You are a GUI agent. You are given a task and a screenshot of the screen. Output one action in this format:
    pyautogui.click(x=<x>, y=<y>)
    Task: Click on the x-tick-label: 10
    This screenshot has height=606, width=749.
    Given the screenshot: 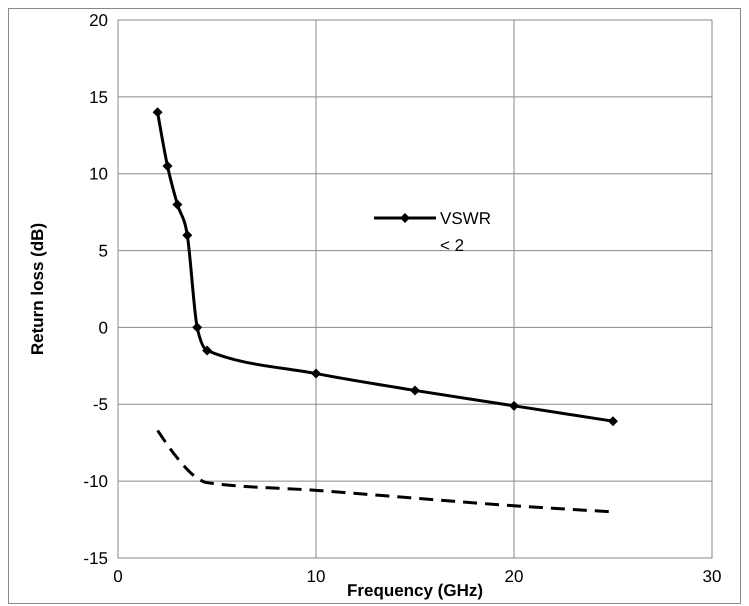 What is the action you would take?
    pyautogui.click(x=316, y=576)
    